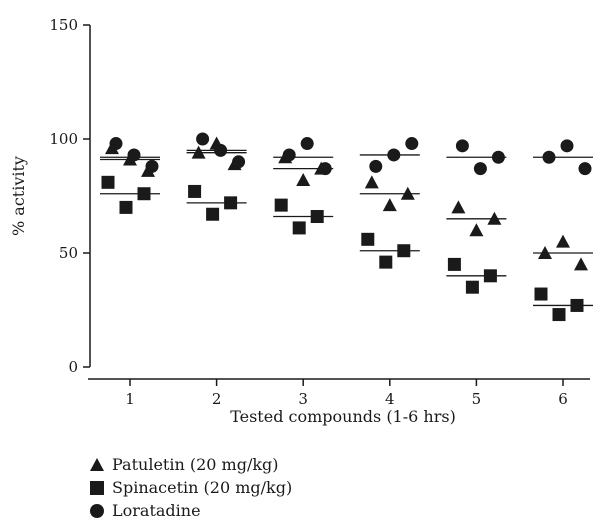 The image size is (596, 530). What do you see at coordinates (390, 399) in the screenshot?
I see `x-tick-label: 4` at bounding box center [390, 399].